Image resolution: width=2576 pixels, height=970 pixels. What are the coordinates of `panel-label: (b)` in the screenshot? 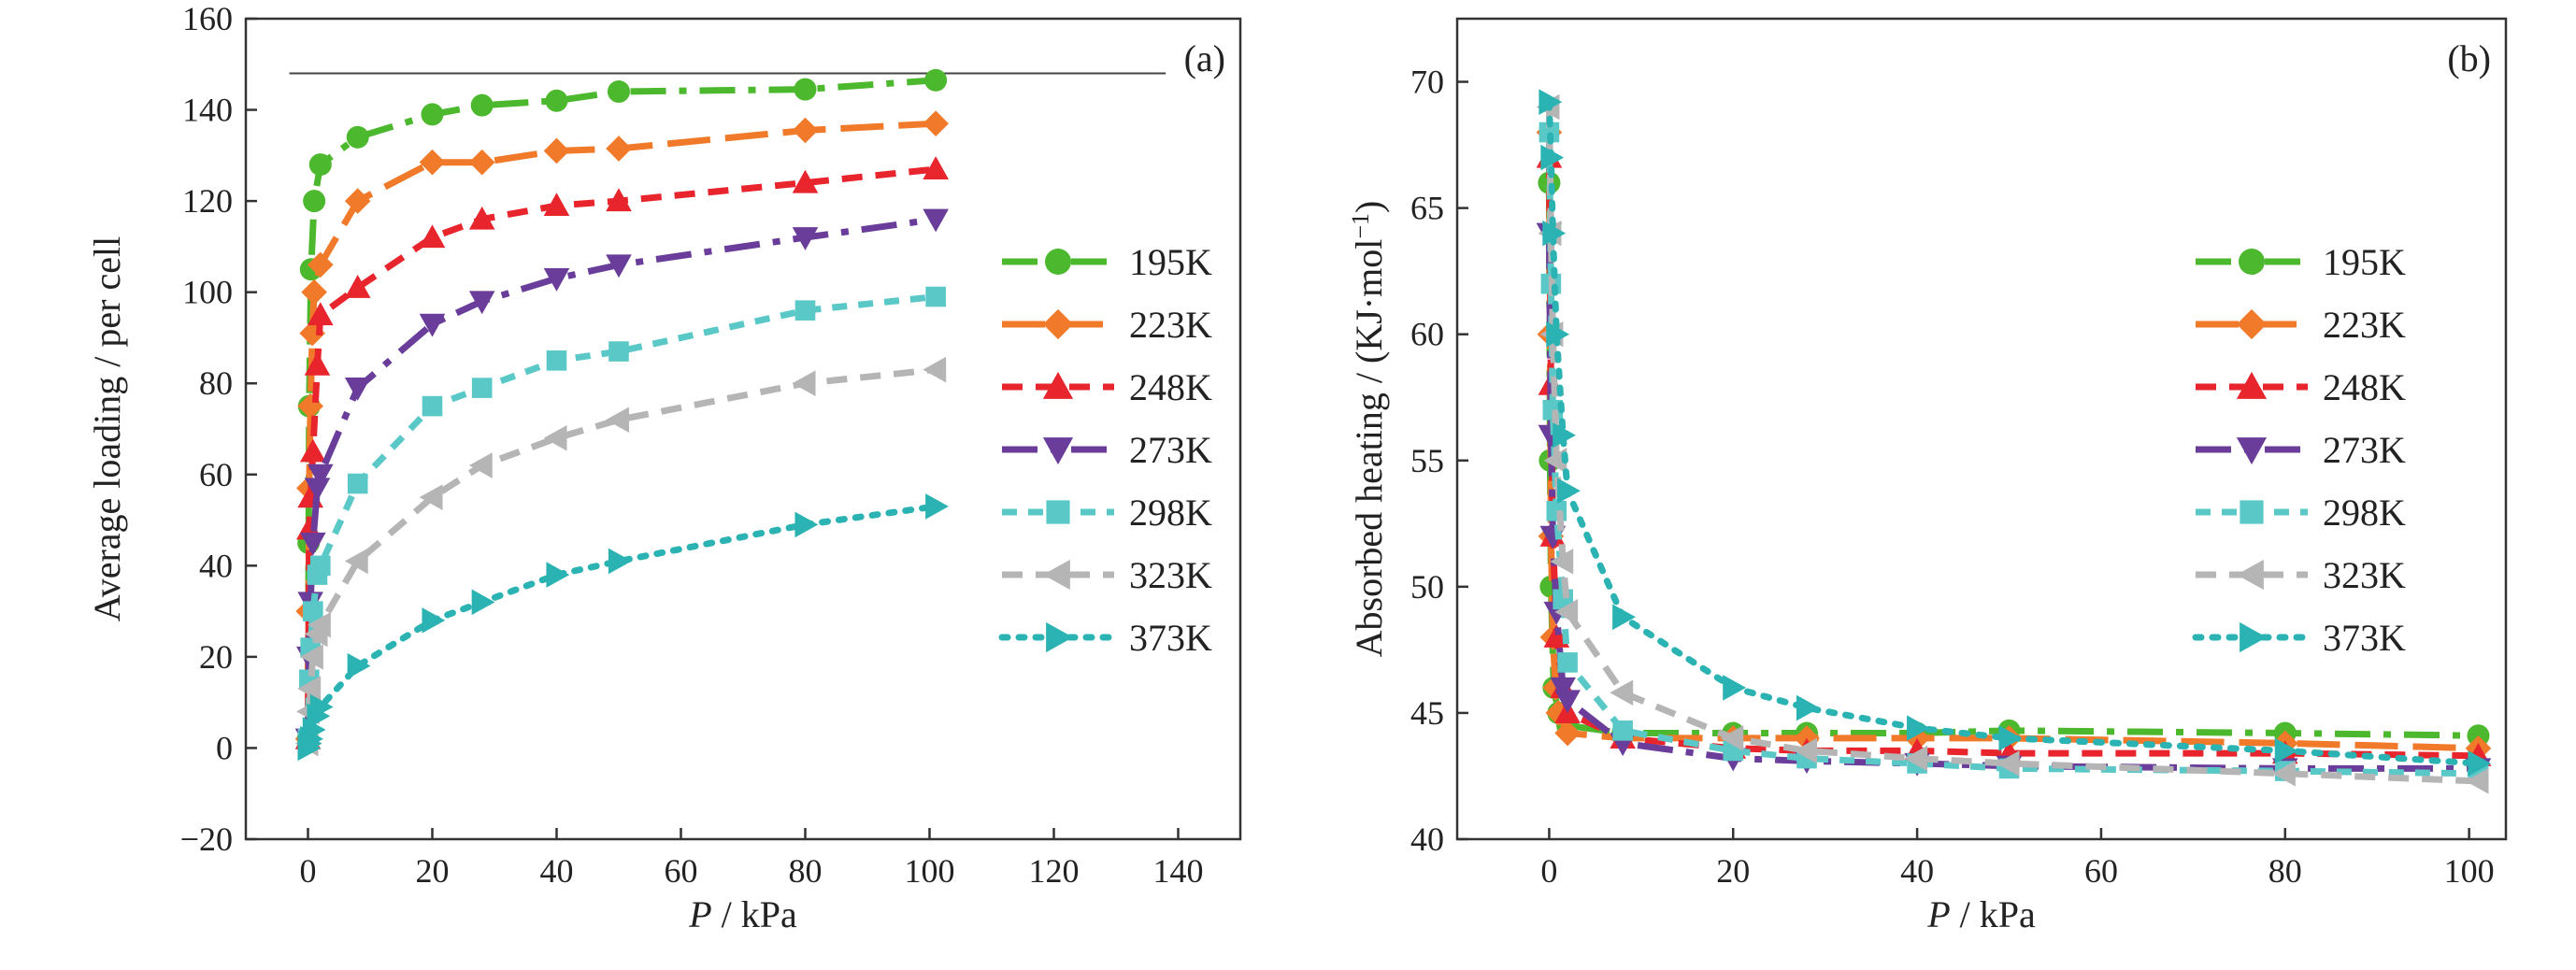 It's located at (2469, 58).